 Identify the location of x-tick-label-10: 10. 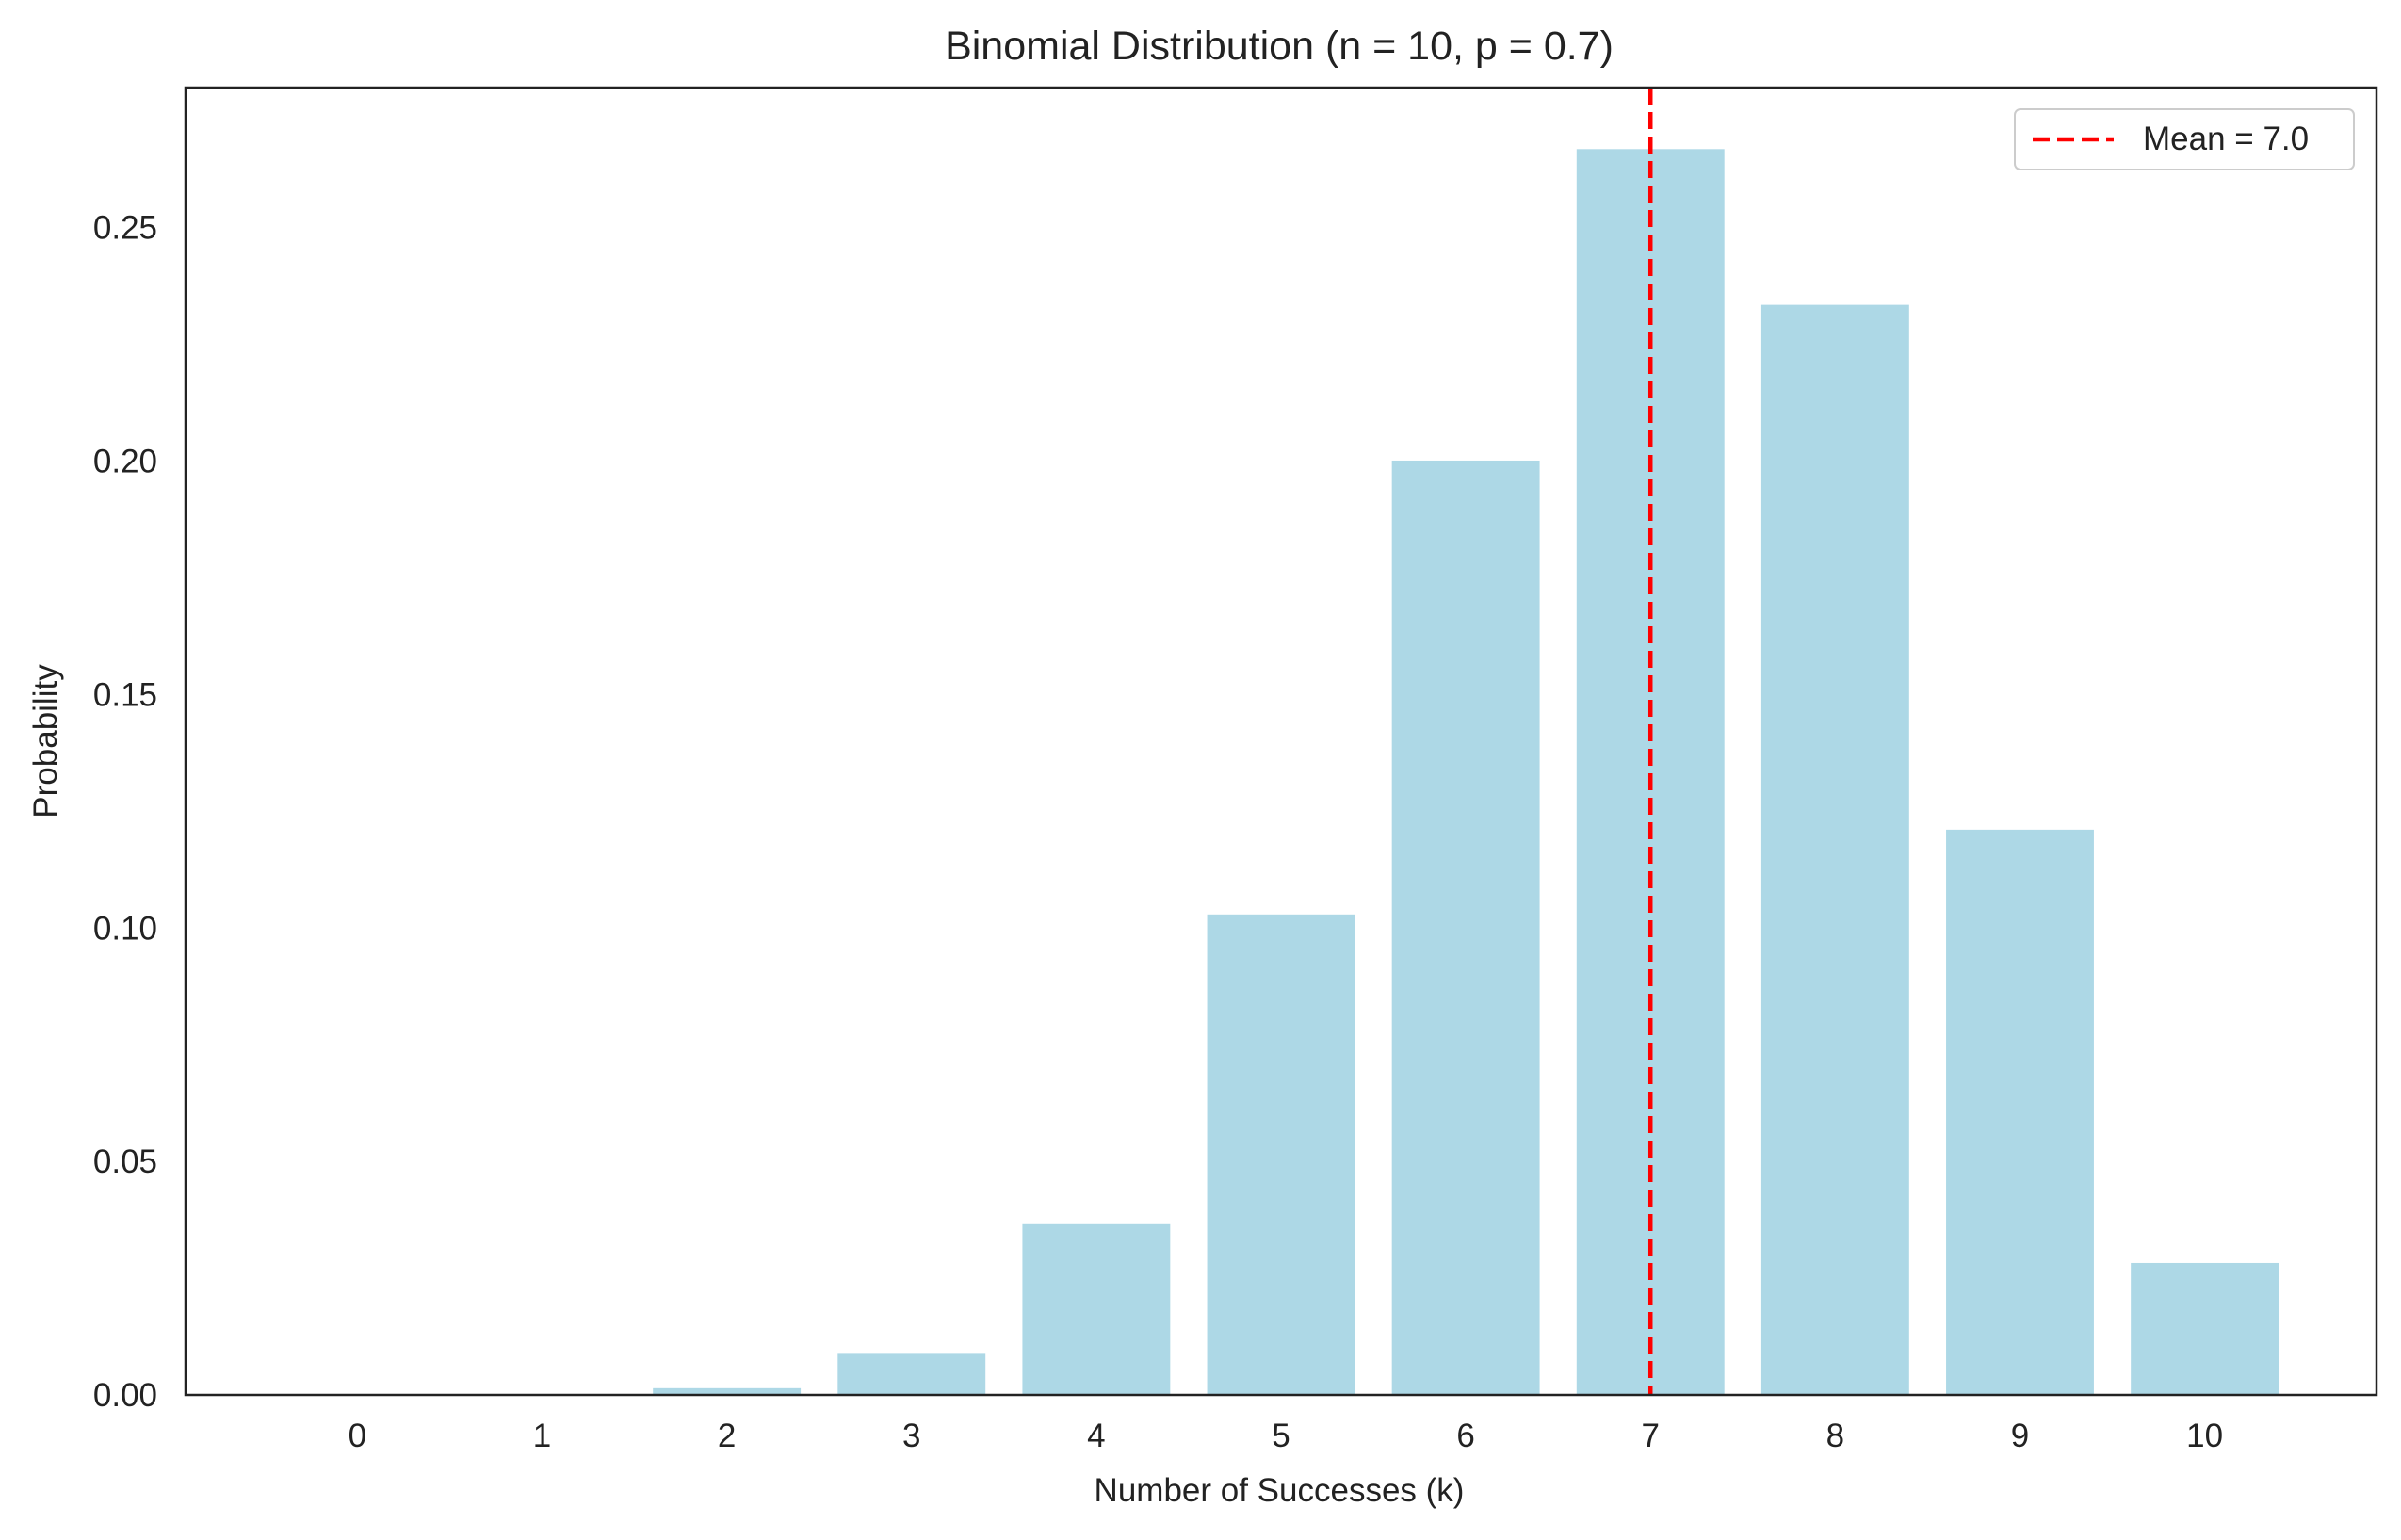
(2204, 1436).